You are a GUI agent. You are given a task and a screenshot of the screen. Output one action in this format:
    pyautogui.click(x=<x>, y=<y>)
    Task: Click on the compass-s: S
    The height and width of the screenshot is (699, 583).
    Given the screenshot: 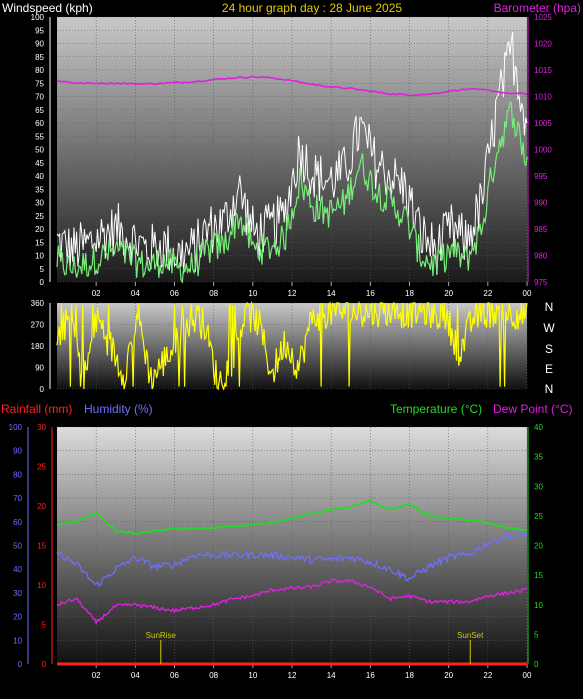 What is the action you would take?
    pyautogui.click(x=549, y=349)
    